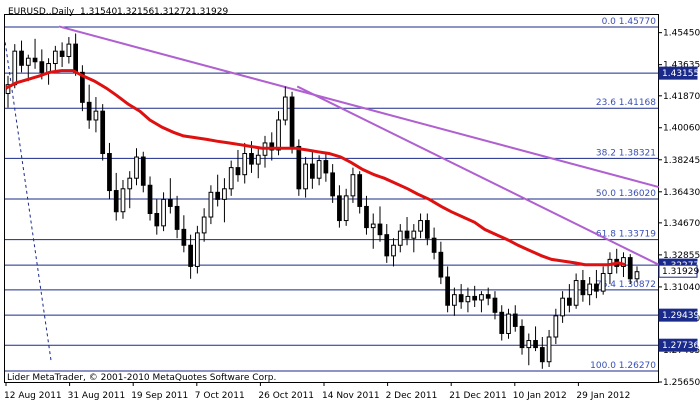 The width and height of the screenshot is (700, 402). I want to click on price-tick-label: 1.38245, so click(681, 161).